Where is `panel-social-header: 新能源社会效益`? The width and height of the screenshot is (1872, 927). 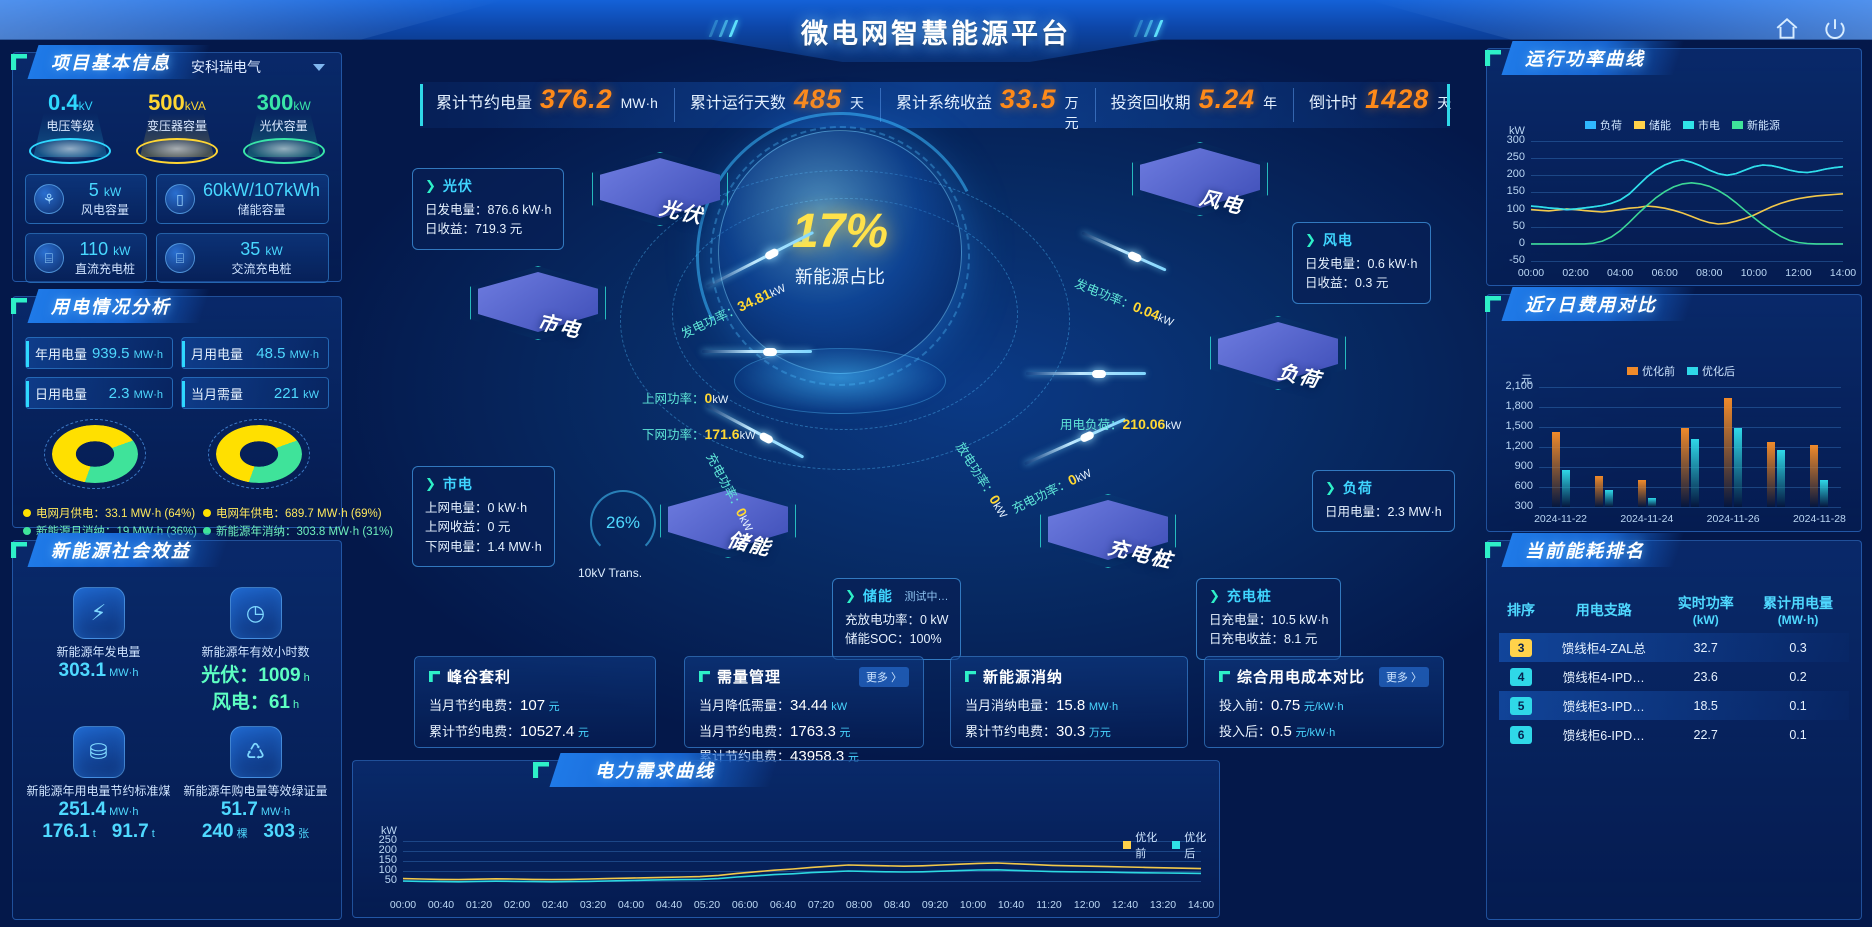 panel-social-header: 新能源社会效益 is located at coordinates (121, 550).